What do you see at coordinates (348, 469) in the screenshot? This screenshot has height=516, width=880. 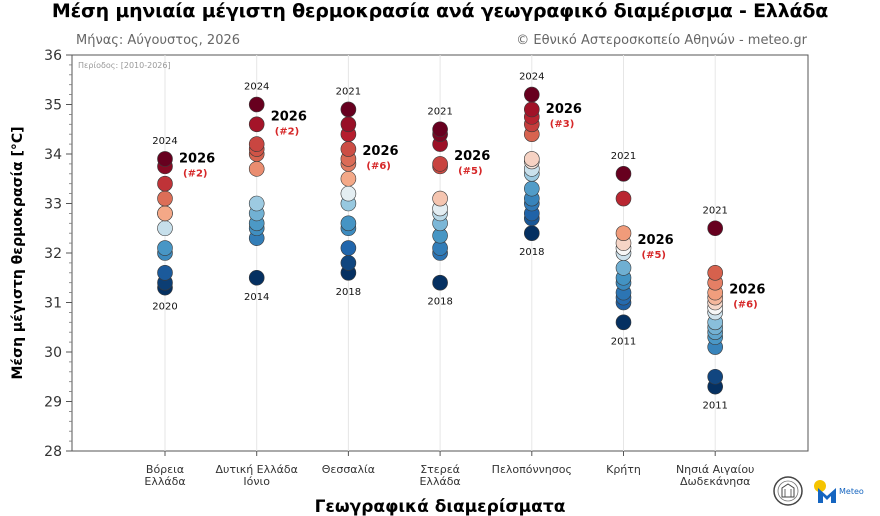 I see `x-tick-label: Θεσσαλία` at bounding box center [348, 469].